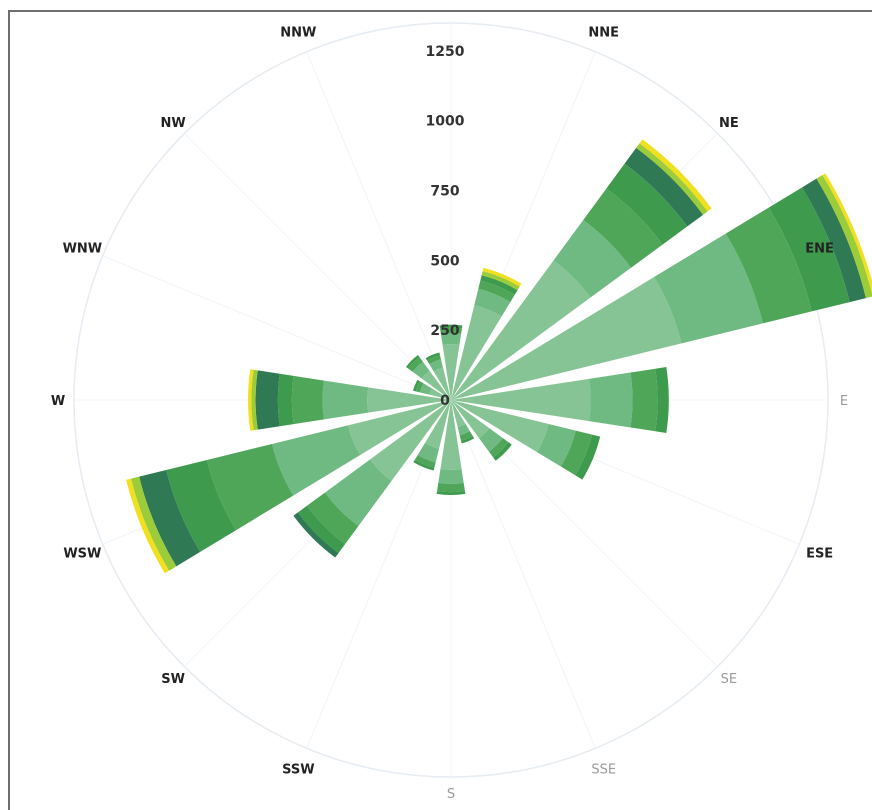 The height and width of the screenshot is (810, 872). What do you see at coordinates (603, 32) in the screenshot?
I see `direction-label-nne: NNE` at bounding box center [603, 32].